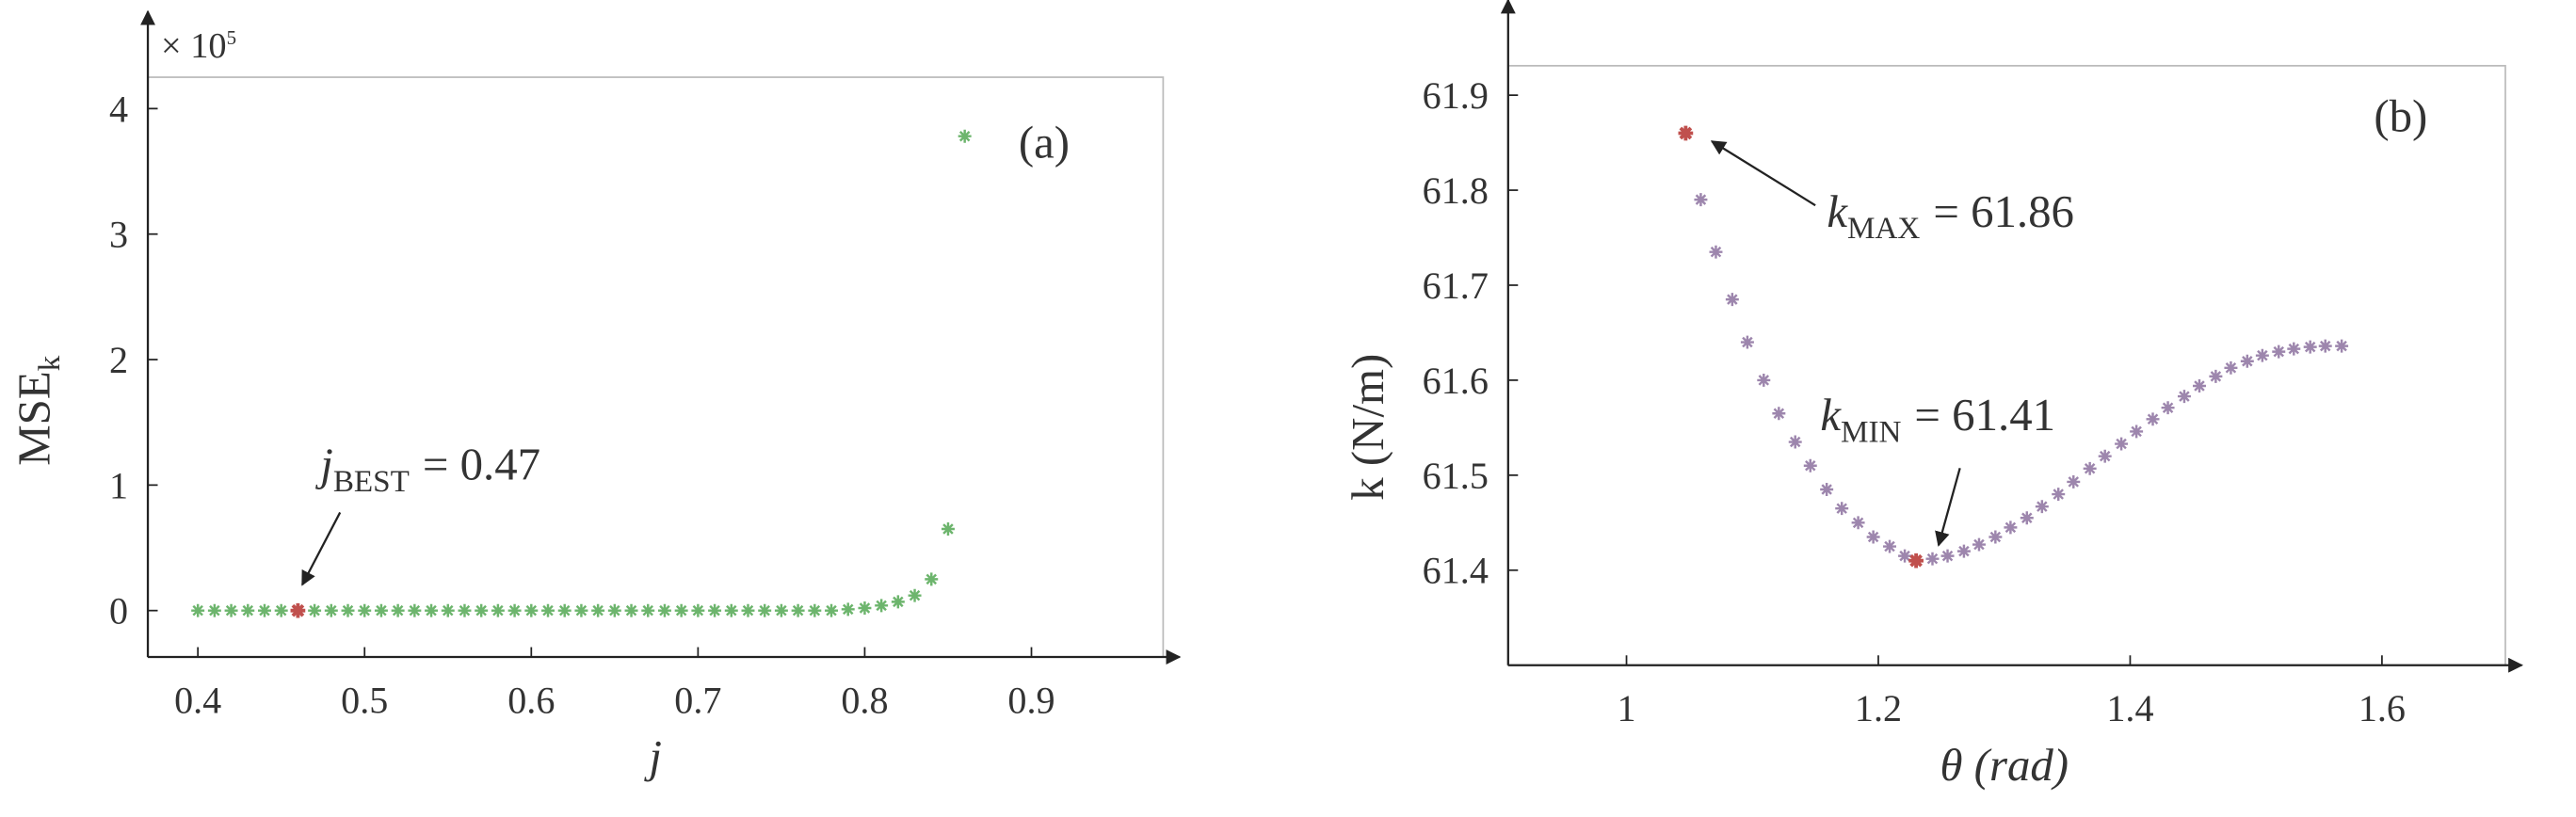 This screenshot has height=817, width=2576. I want to click on y-label-text: k (N/m), so click(1367, 427).